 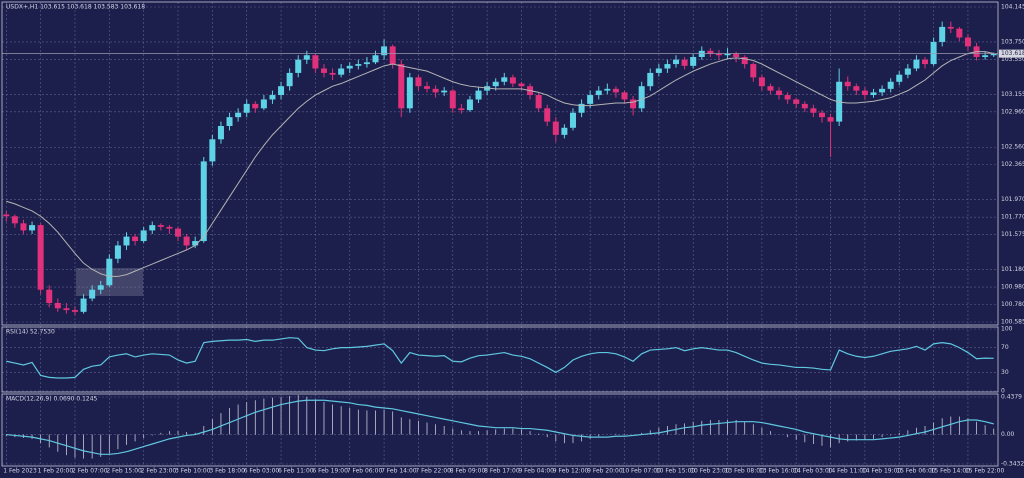 What do you see at coordinates (193, 471) in the screenshot?
I see `x-tick-label: 3 Feb 10:00` at bounding box center [193, 471].